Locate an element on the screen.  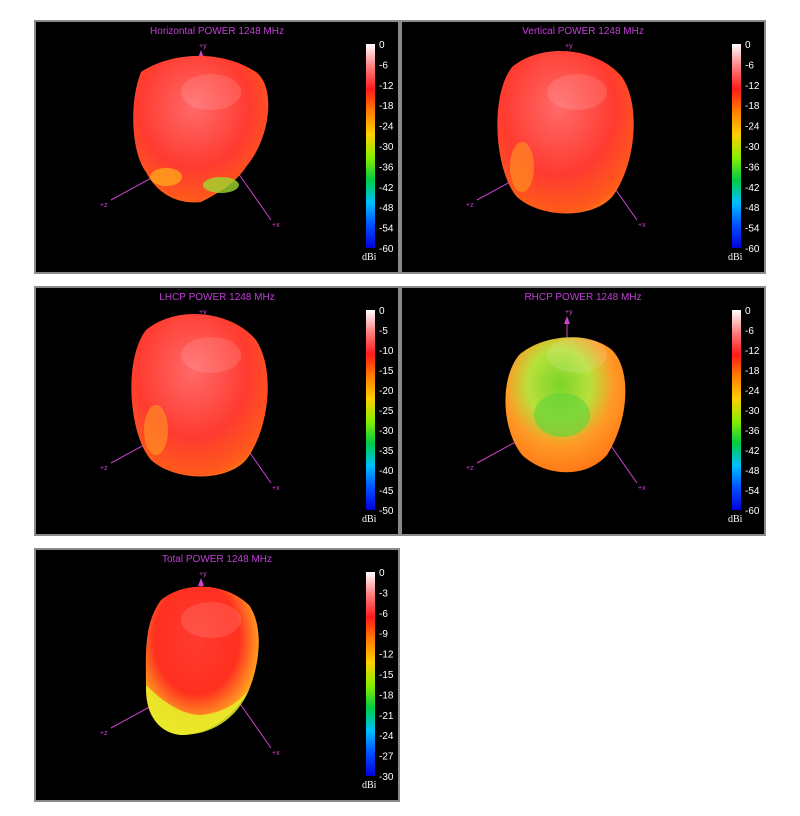
colorbar-tick-label: -45 is located at coordinates (386, 491).